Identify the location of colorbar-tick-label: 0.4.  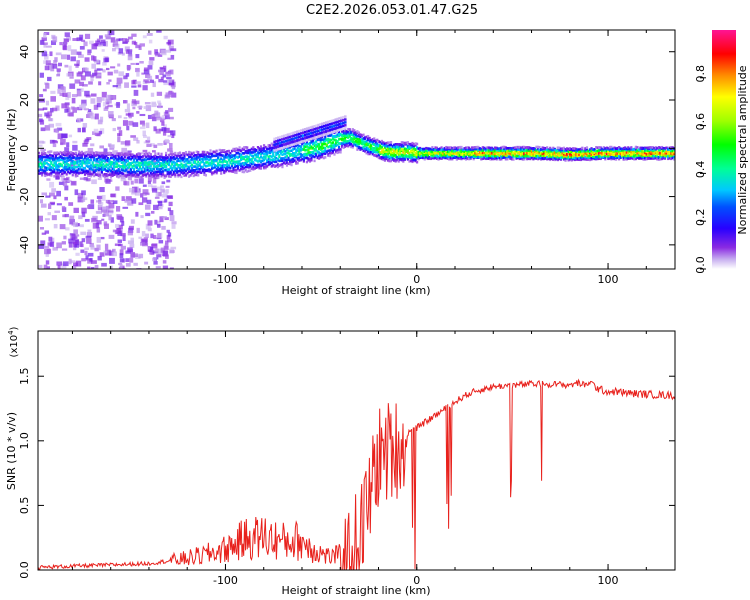
(700, 170).